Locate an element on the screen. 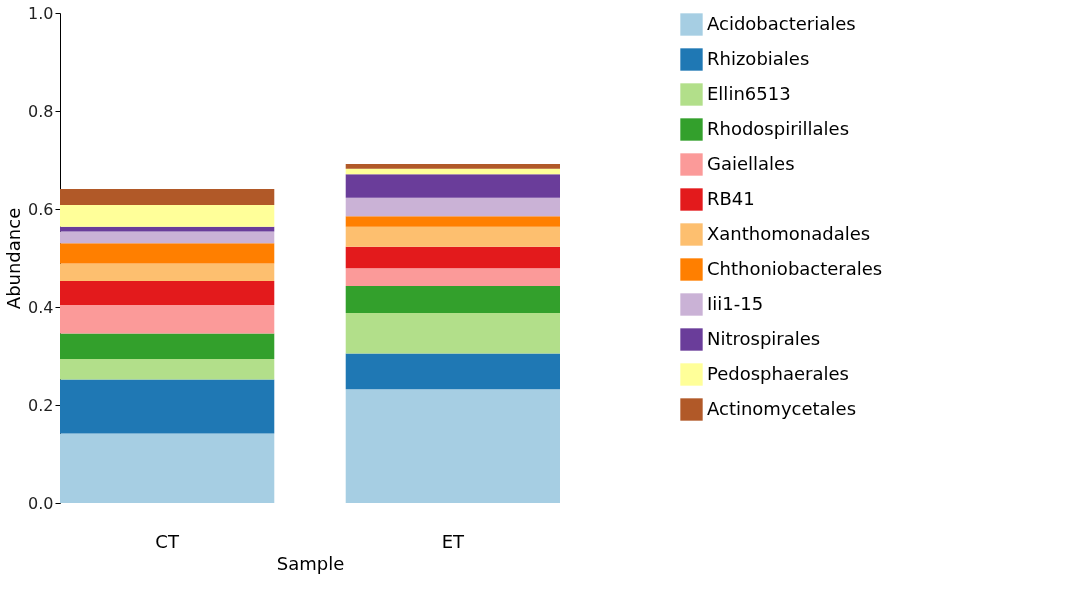  legend-label: Nitrospirales is located at coordinates (764, 338).